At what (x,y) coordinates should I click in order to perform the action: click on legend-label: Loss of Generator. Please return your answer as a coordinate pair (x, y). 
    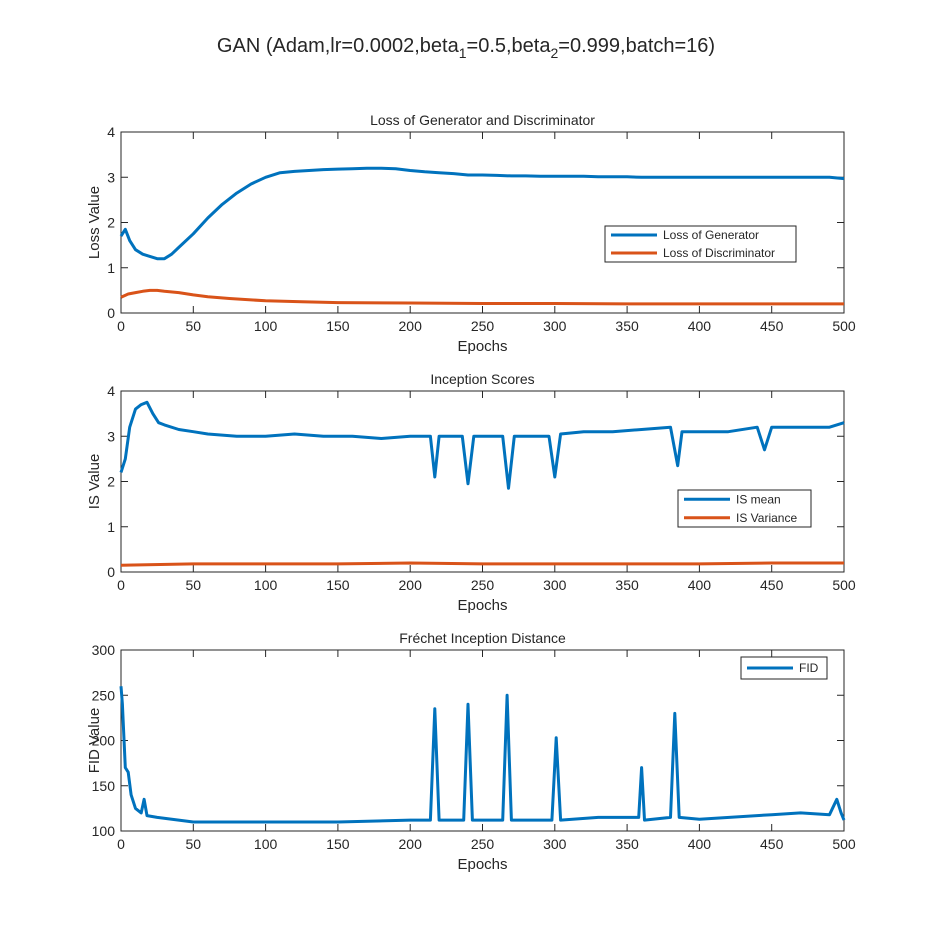
    Looking at the image, I should click on (711, 235).